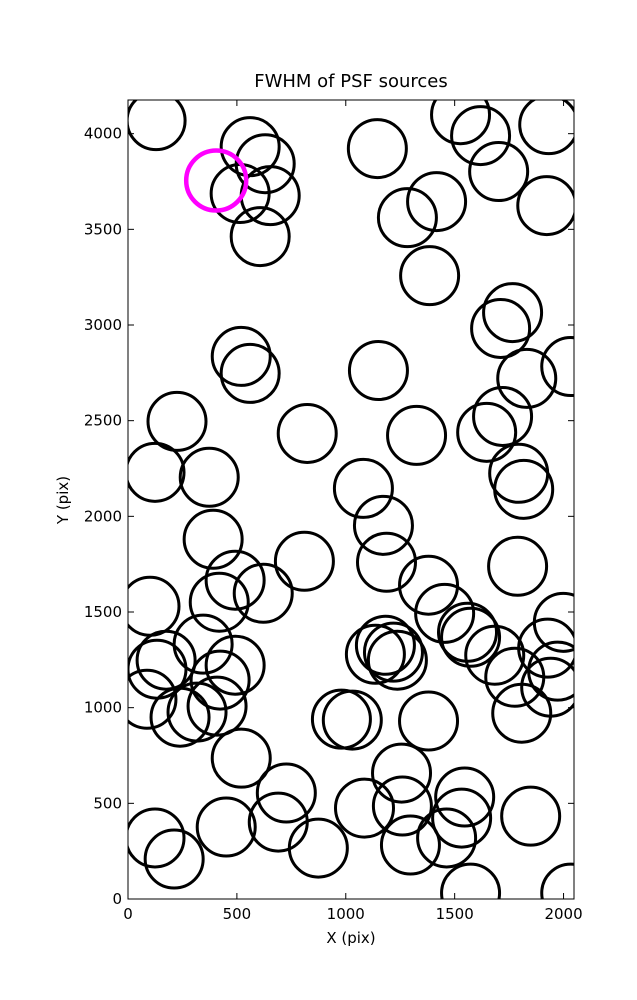 Image resolution: width=637 pixels, height=1000 pixels. I want to click on chart-title: FWHM of PSF sources, so click(351, 81).